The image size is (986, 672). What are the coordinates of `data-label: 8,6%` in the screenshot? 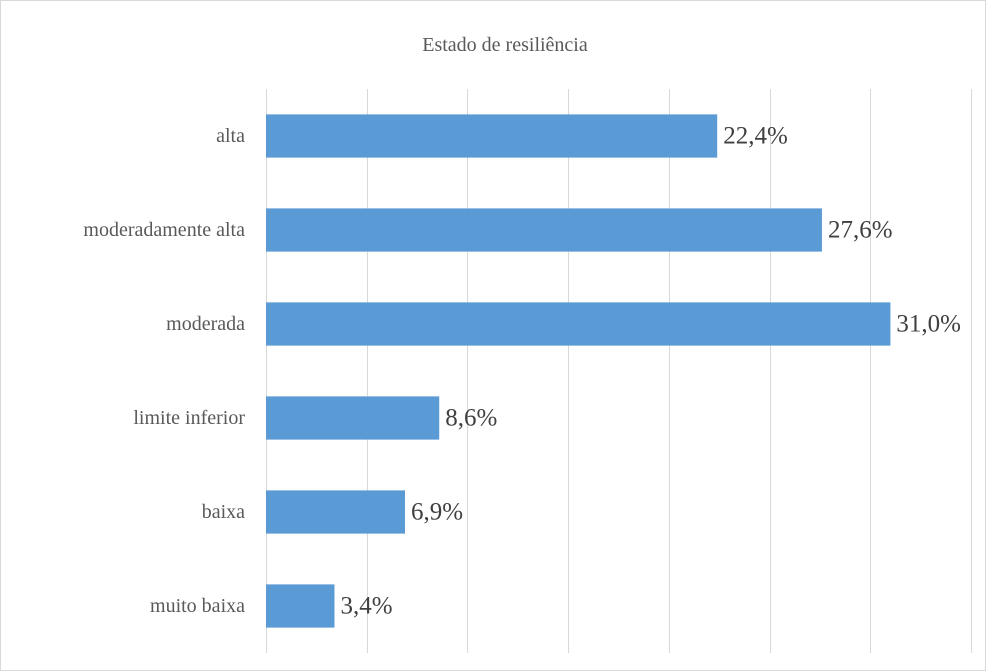 It's located at (471, 418).